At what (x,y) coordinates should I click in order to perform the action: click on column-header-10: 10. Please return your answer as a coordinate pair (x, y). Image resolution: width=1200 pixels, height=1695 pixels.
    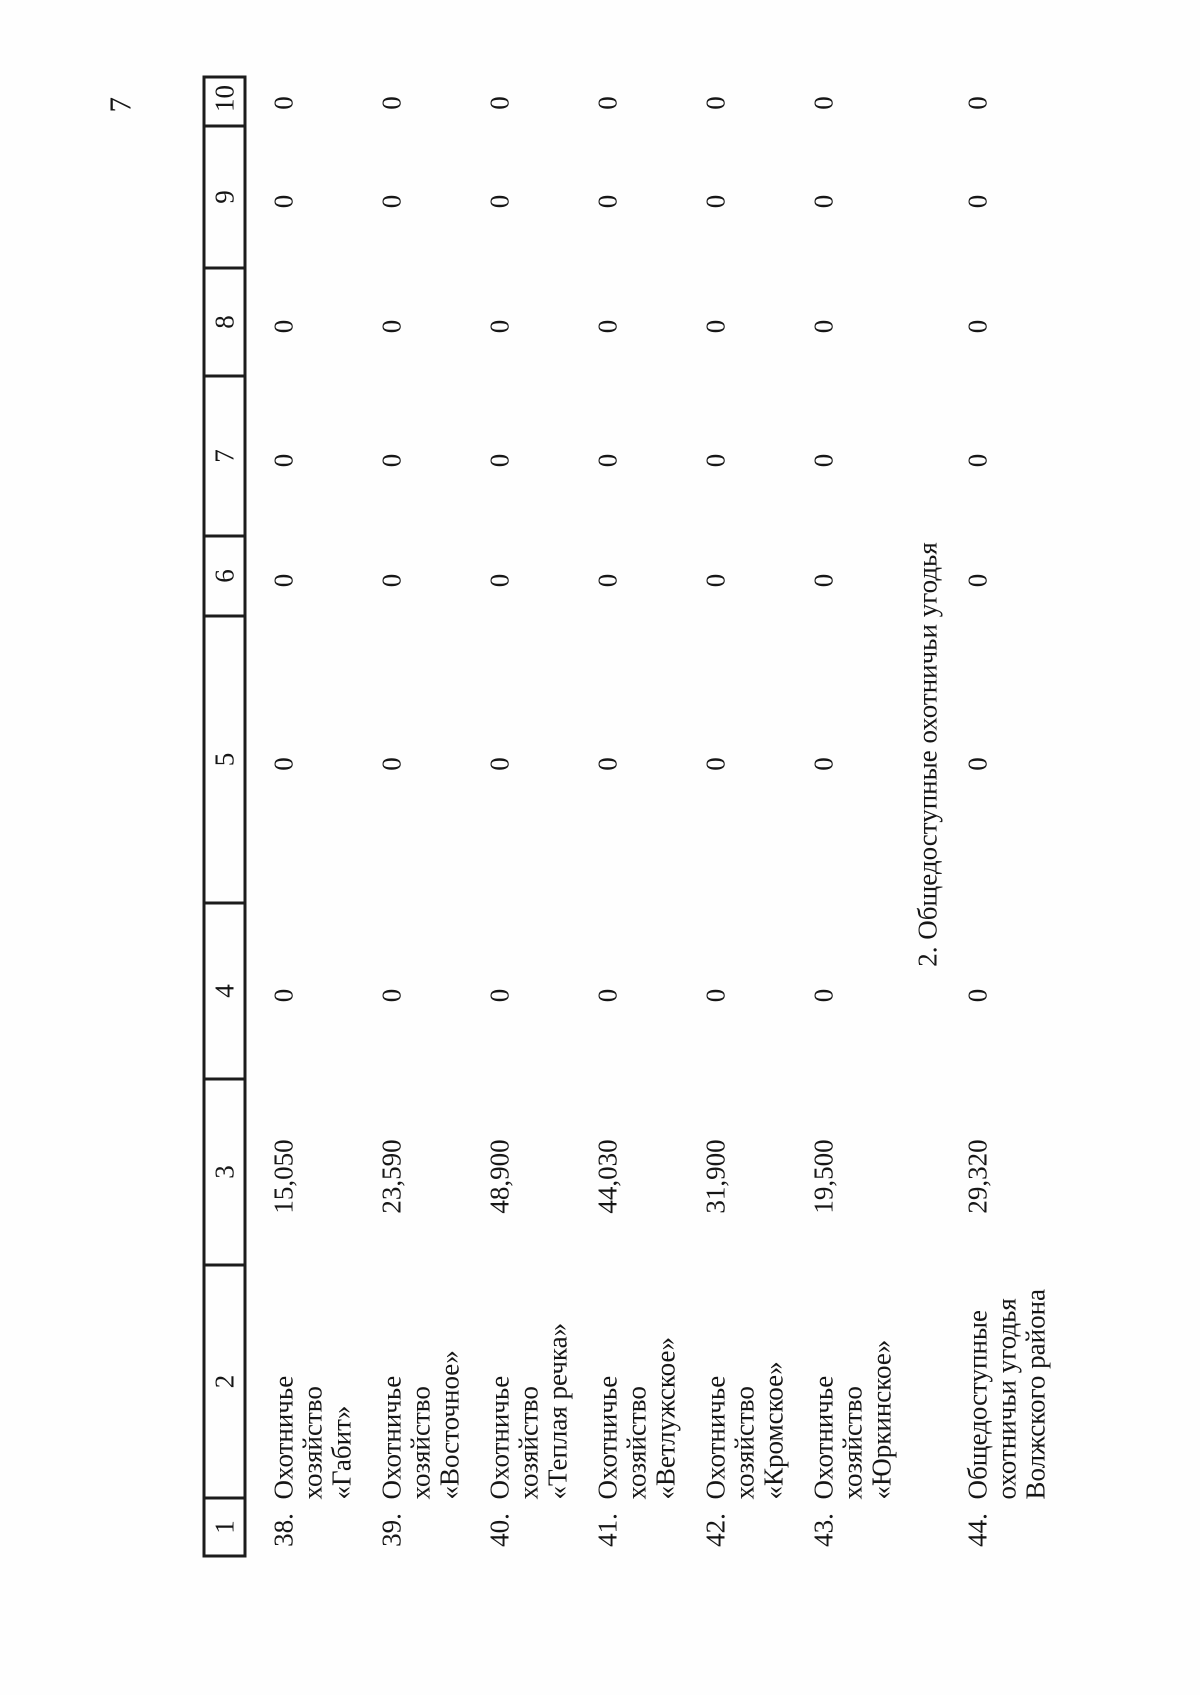
    Looking at the image, I should click on (224, 99).